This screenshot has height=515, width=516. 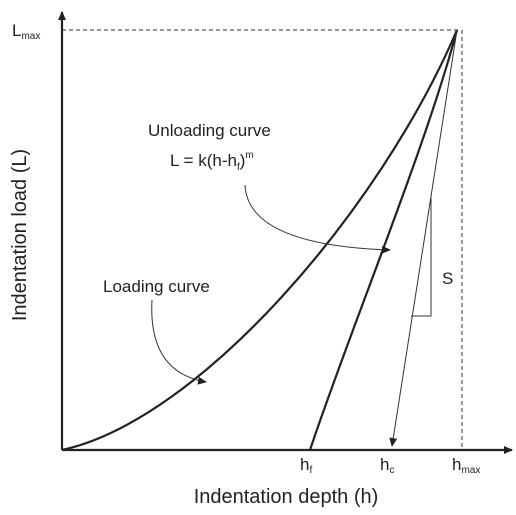 I want to click on slope-triangle, so click(x=421, y=256).